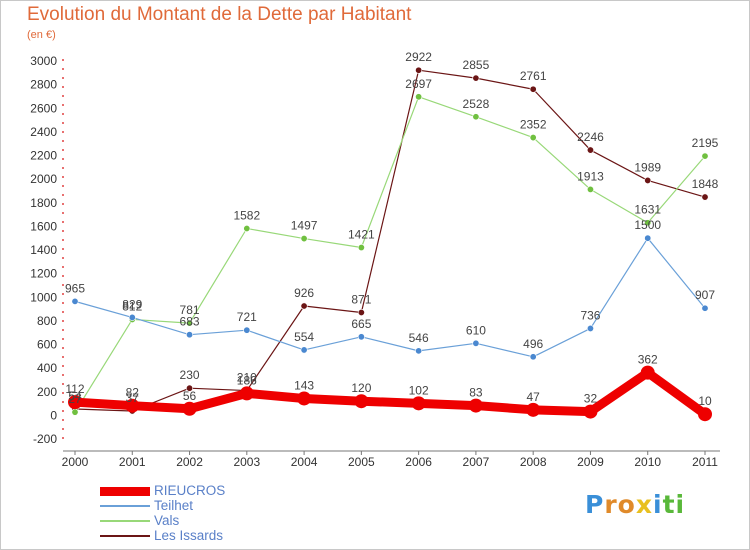  What do you see at coordinates (590, 137) in the screenshot?
I see `data-label: 2246` at bounding box center [590, 137].